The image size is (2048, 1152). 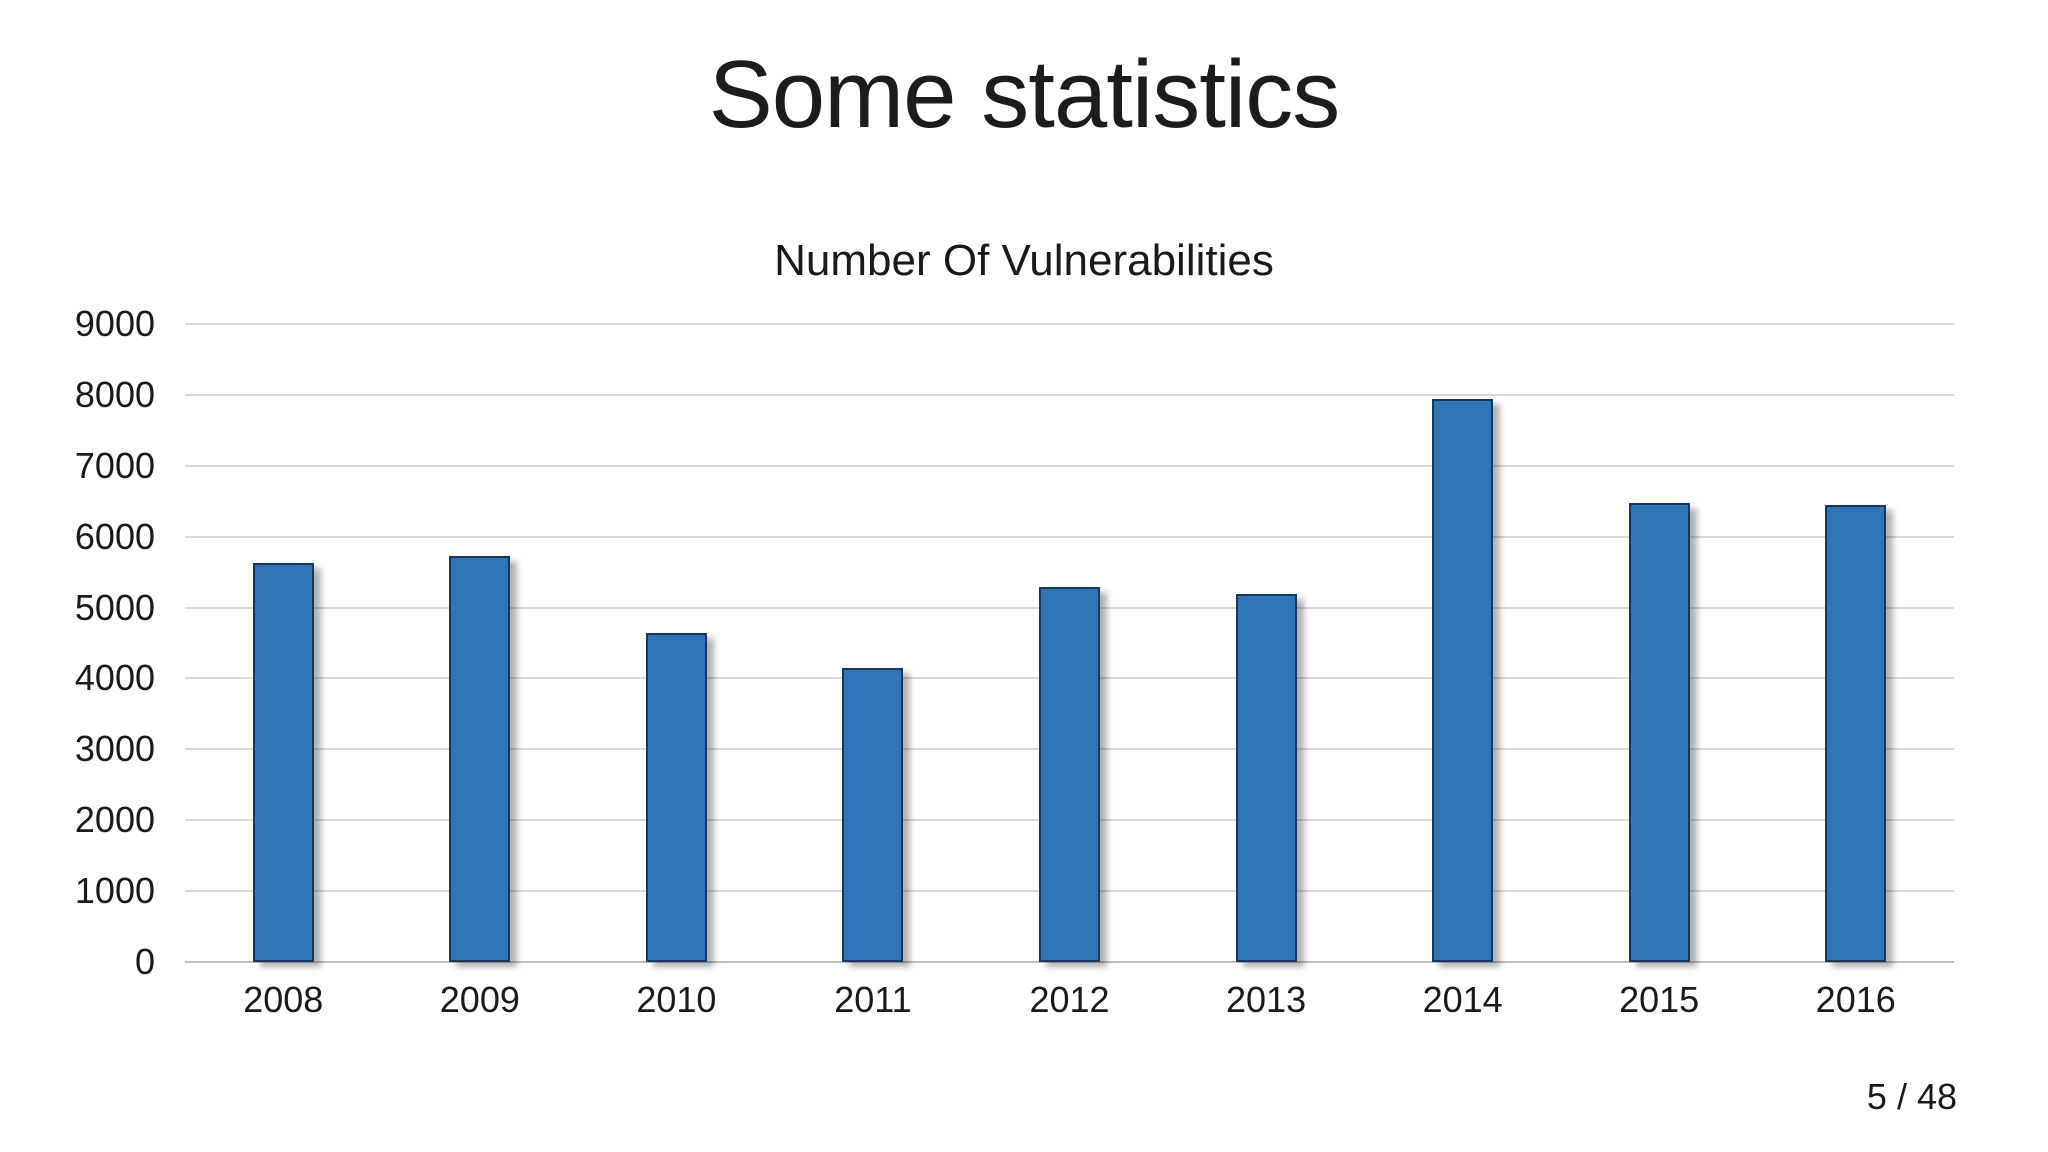 I want to click on y-tick-label: 5000, so click(x=114, y=607).